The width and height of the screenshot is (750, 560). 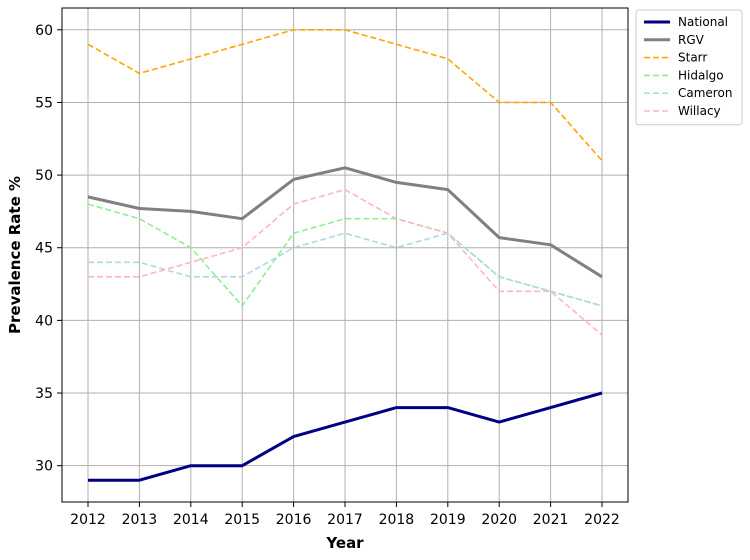 I want to click on y-tick-label: 55, so click(x=44, y=103).